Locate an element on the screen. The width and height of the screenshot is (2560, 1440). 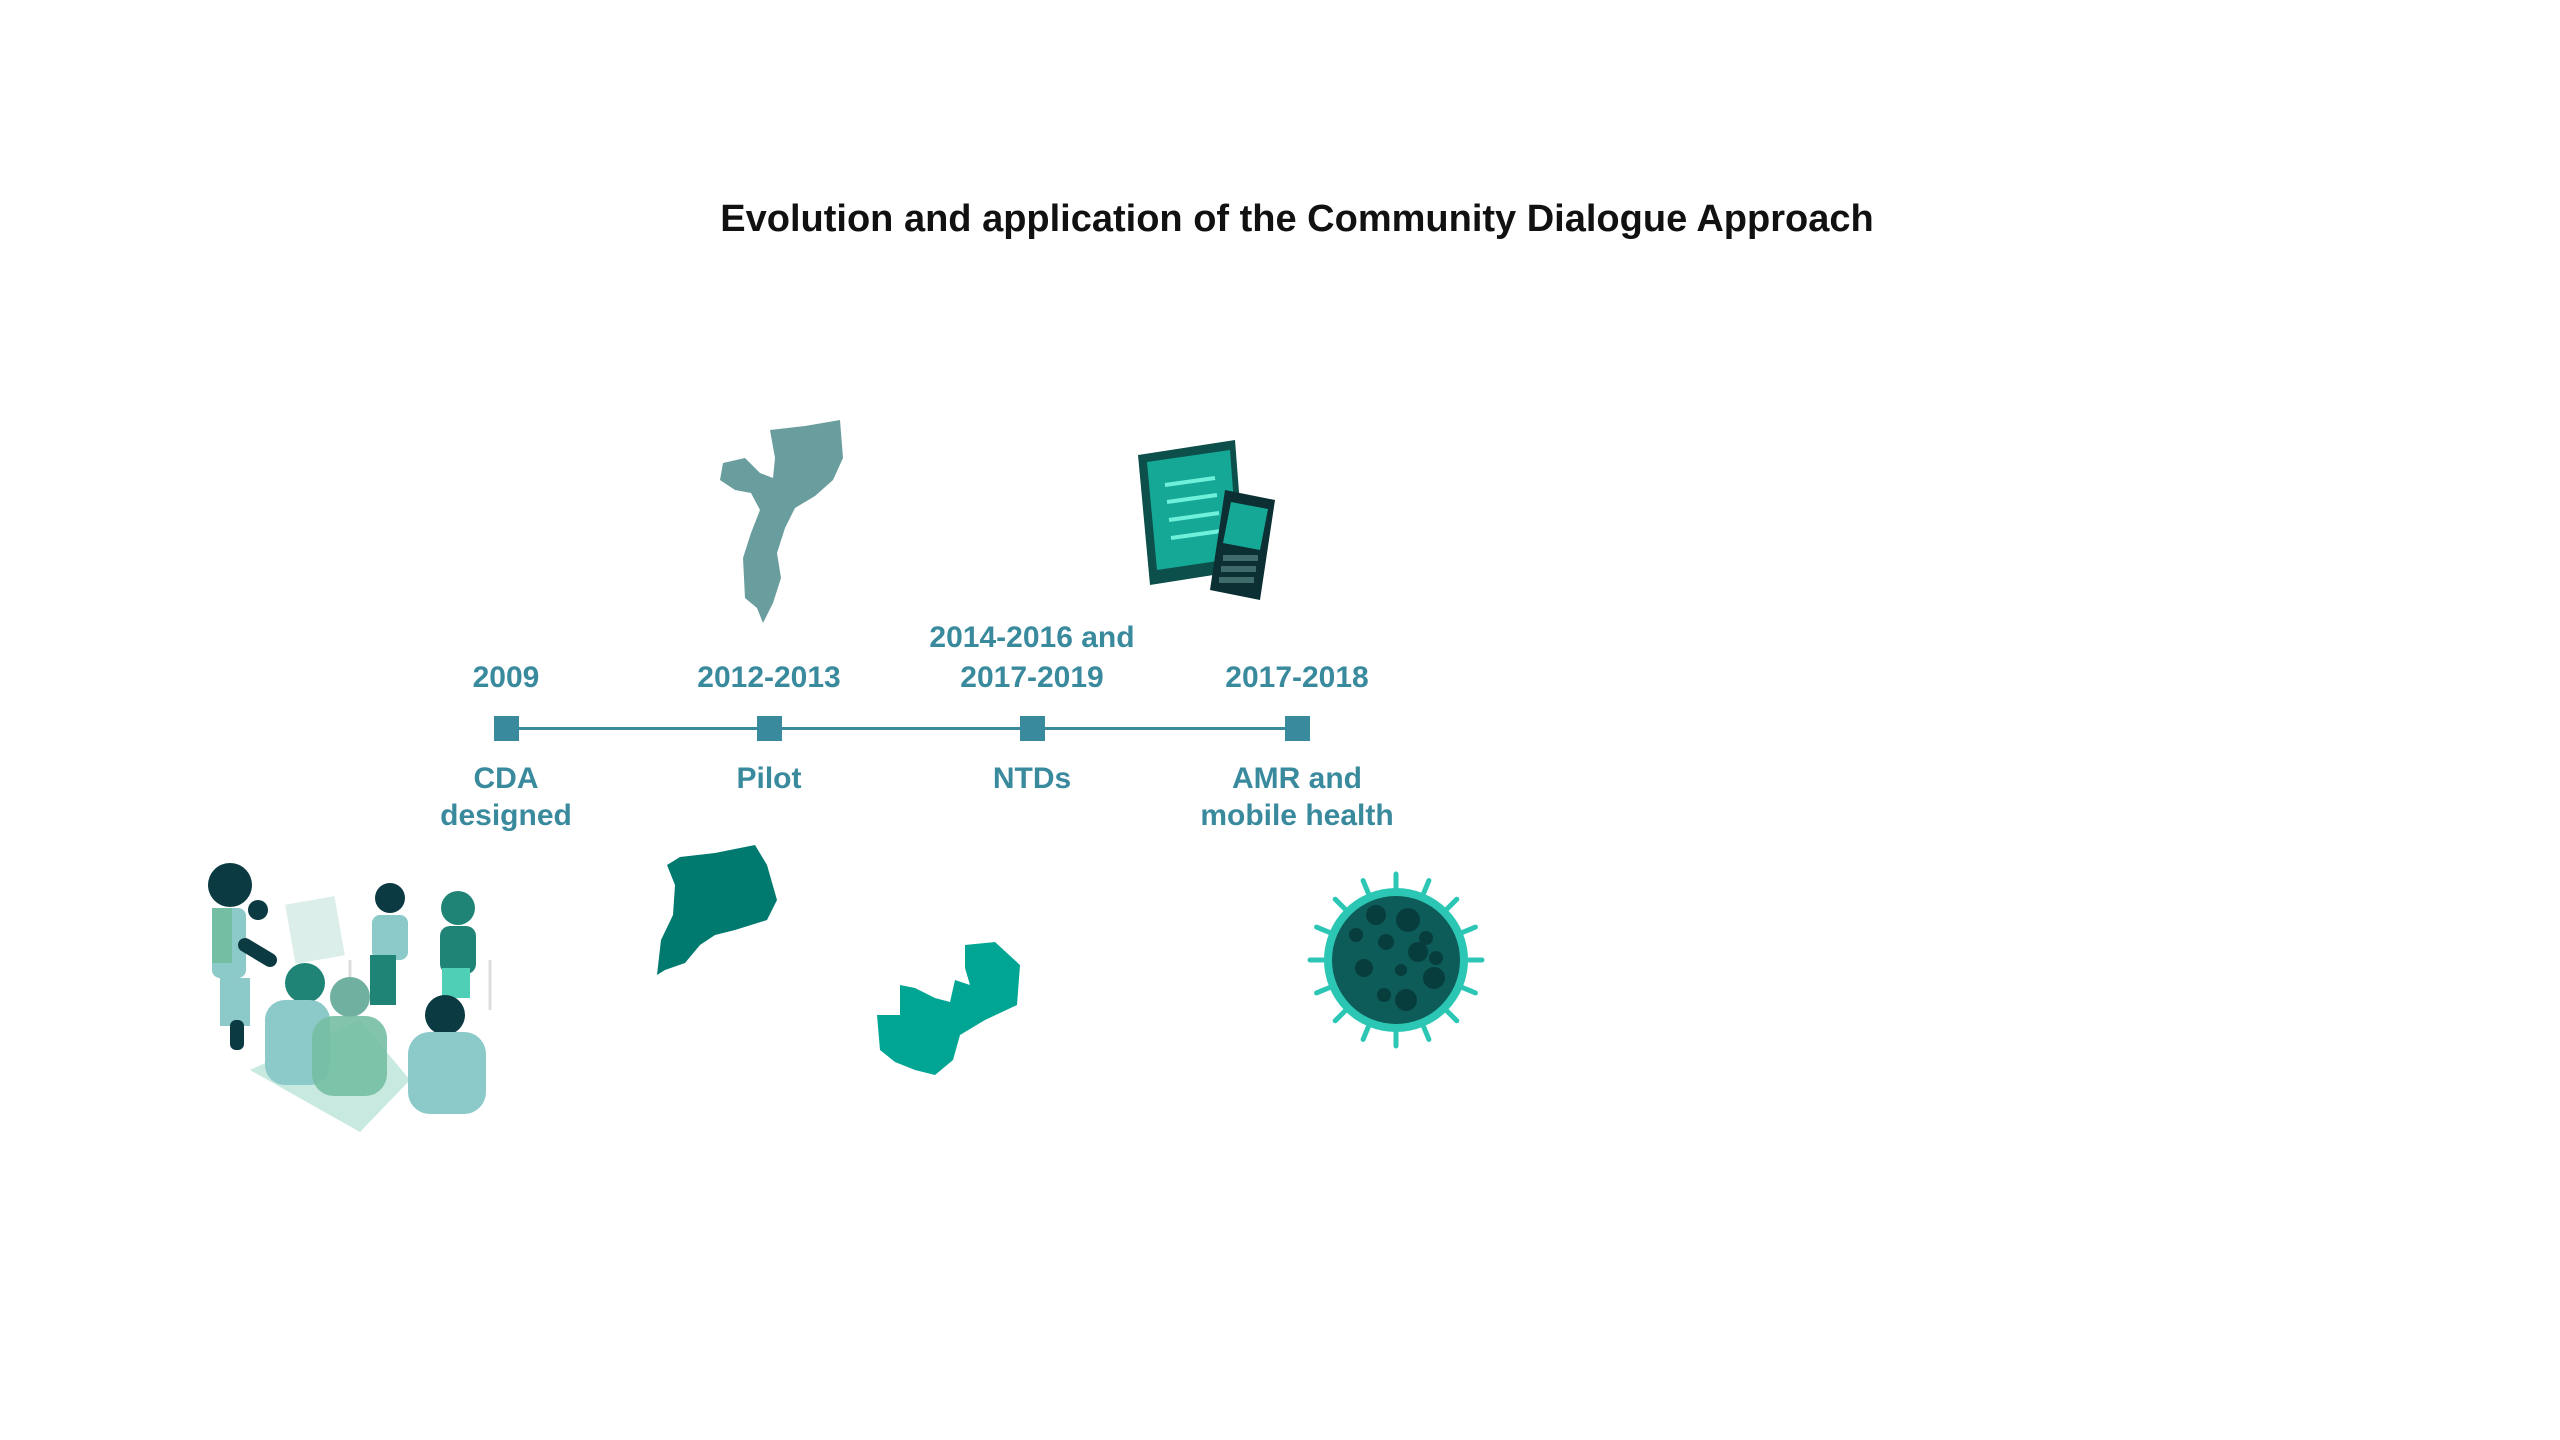
date-text: 2017-2018 is located at coordinates (1297, 677).